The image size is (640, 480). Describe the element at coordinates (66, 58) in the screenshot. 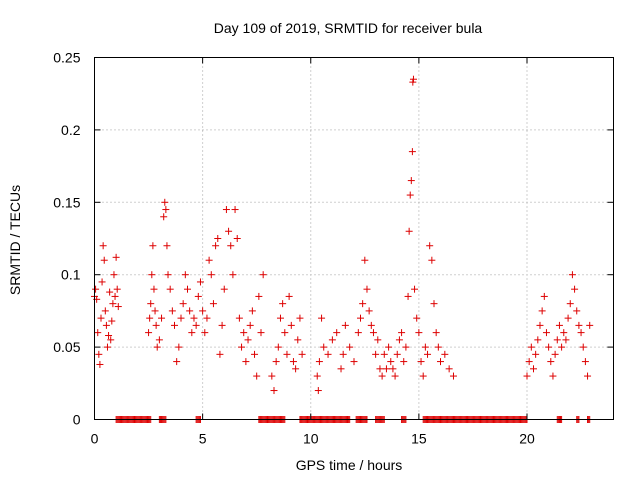

I see `y-tick-label: 0.25` at that location.